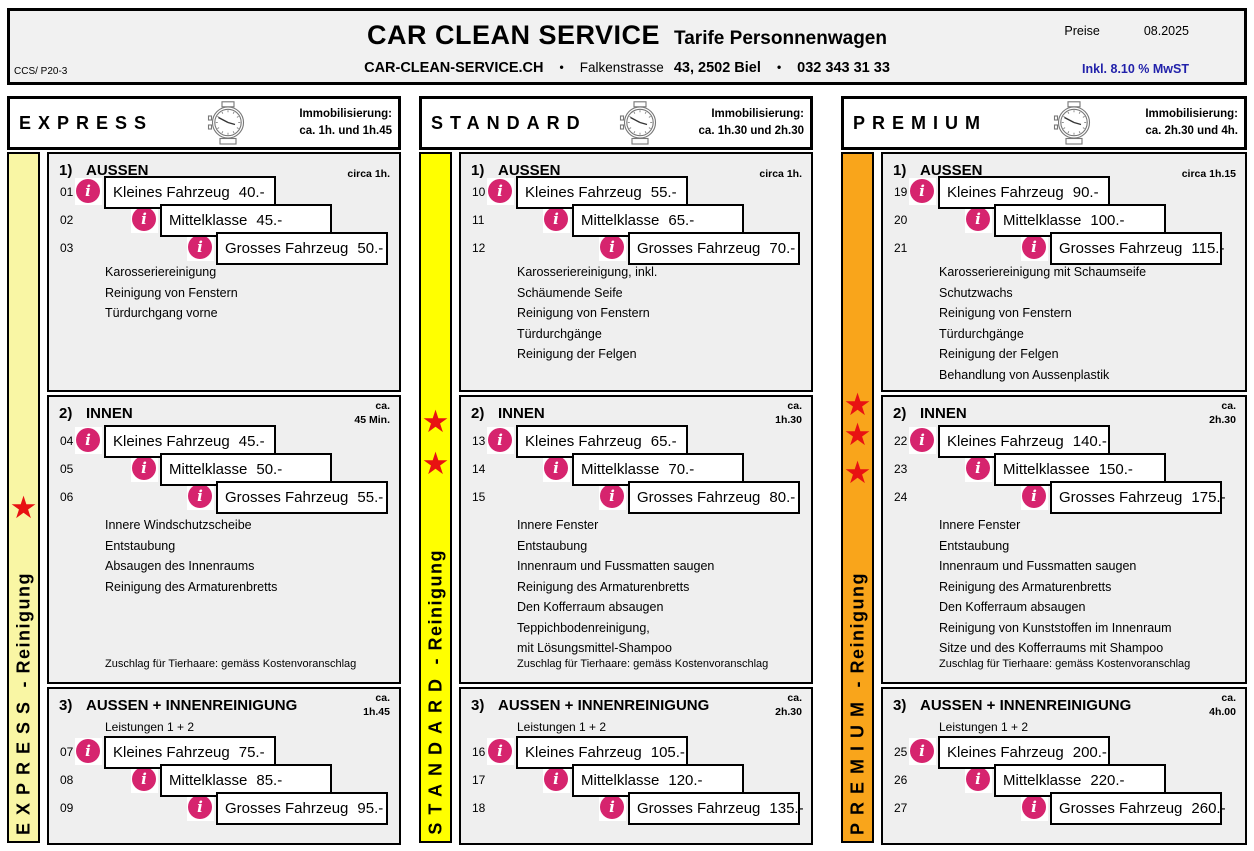  What do you see at coordinates (636, 809) in the screenshot?
I see `service-row: 18 i Grosses Fahrzeug 135.-` at bounding box center [636, 809].